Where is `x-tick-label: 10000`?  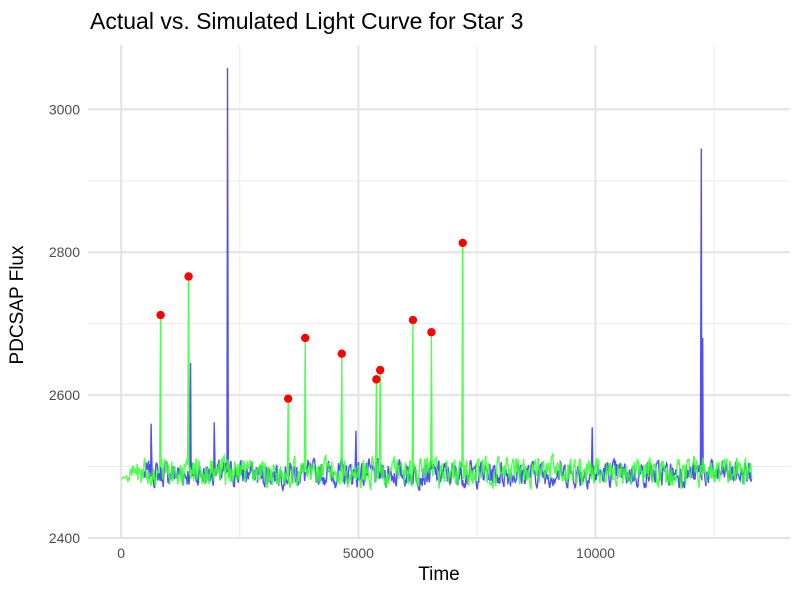
x-tick-label: 10000 is located at coordinates (595, 553).